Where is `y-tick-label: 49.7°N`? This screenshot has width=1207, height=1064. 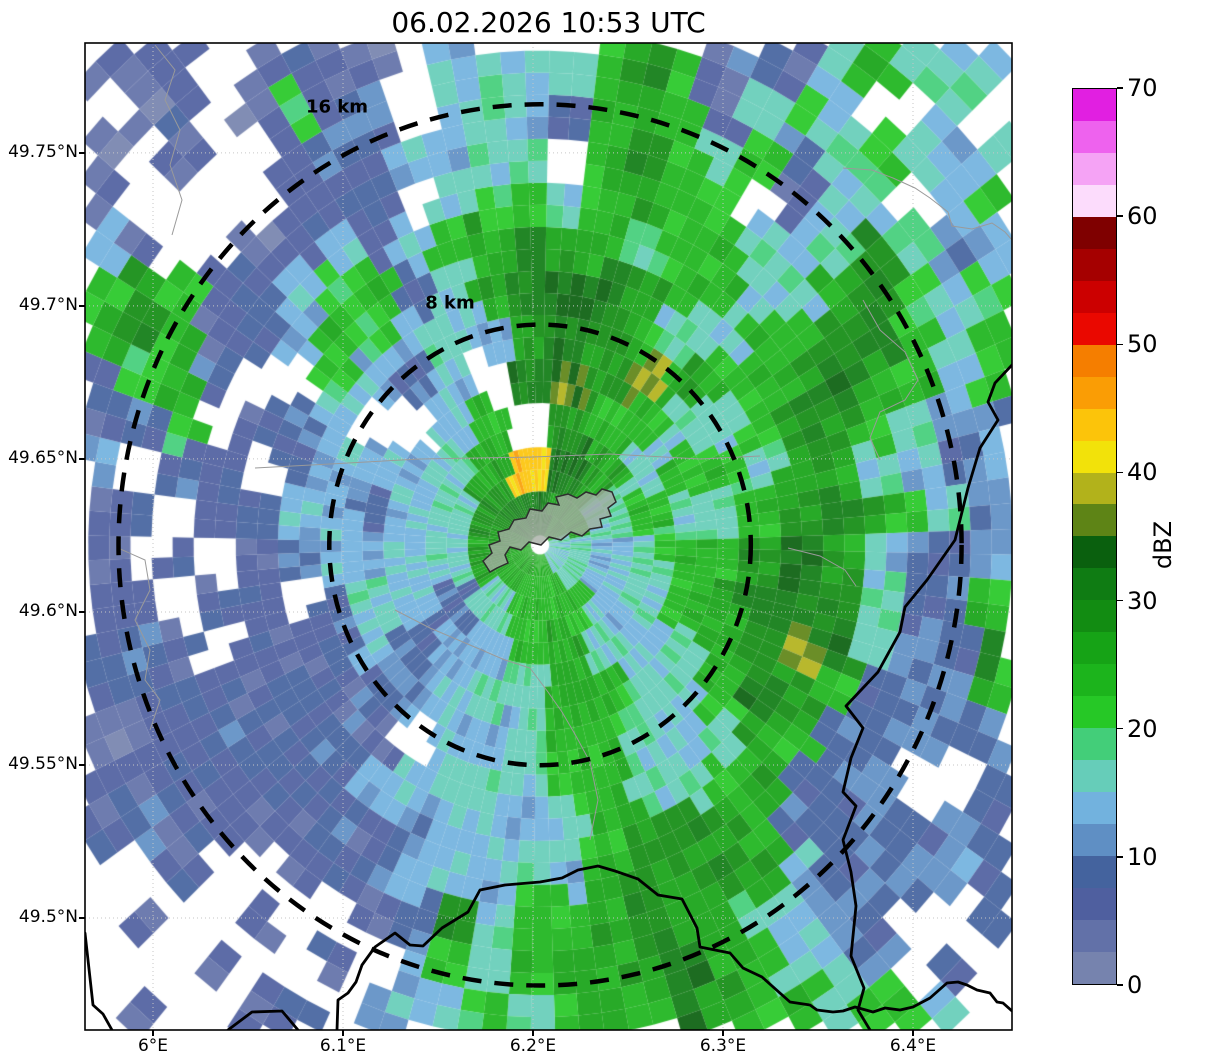 y-tick-label: 49.7°N is located at coordinates (48, 304).